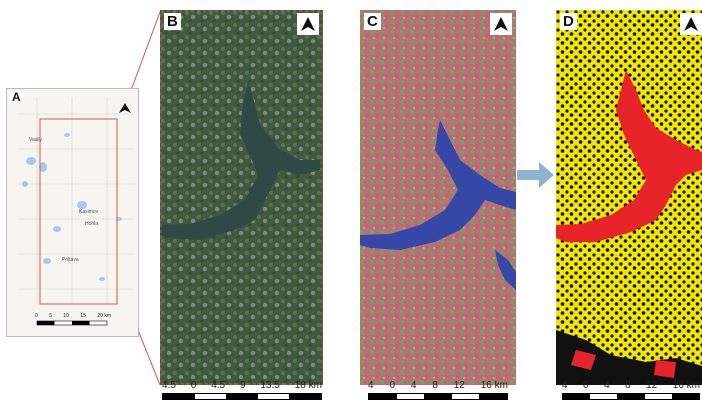  I want to click on reservoir-shape-b, so click(240, 160).